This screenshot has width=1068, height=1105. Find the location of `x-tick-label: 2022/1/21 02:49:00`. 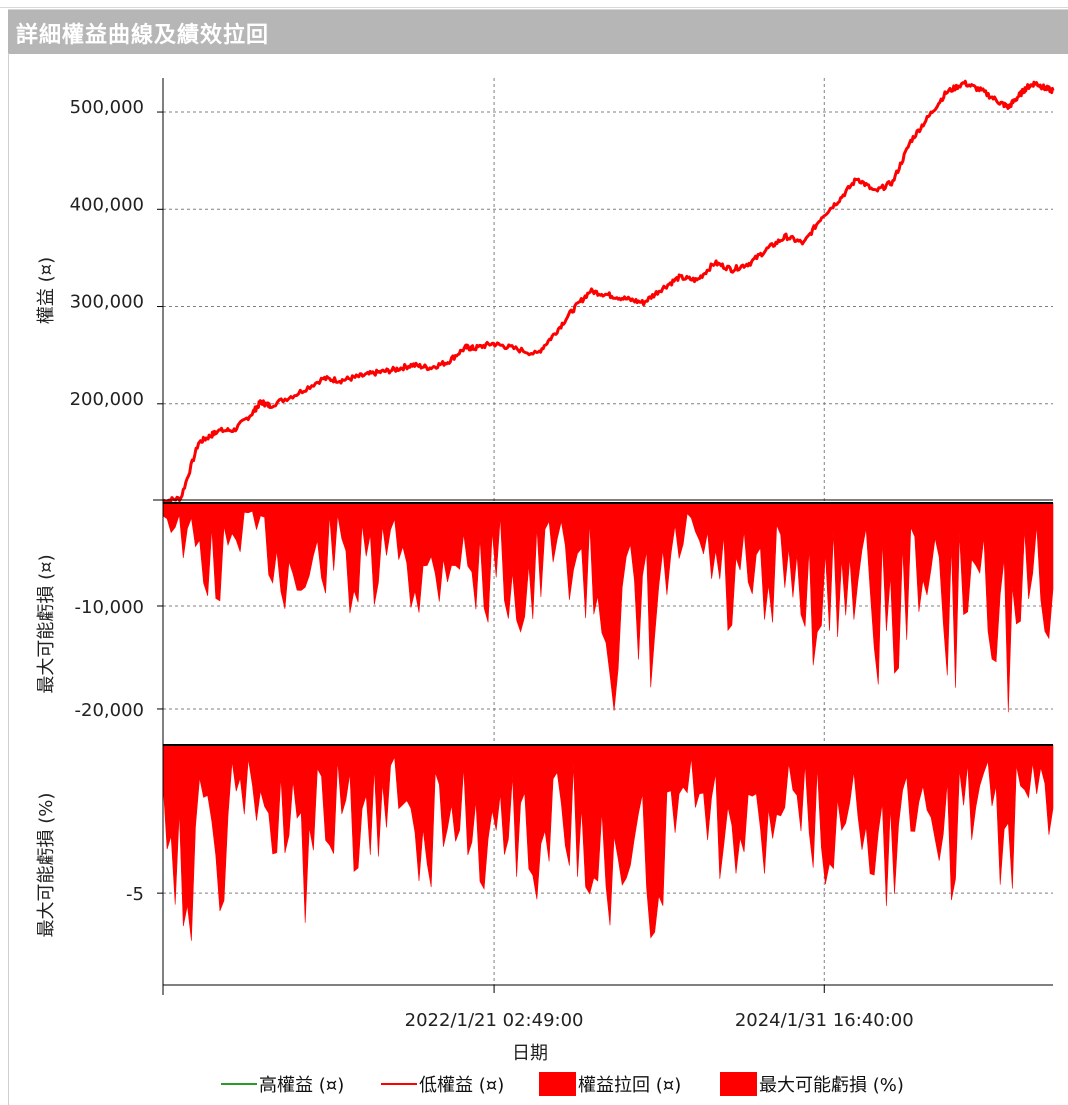

x-tick-label: 2022/1/21 02:49:00 is located at coordinates (494, 1020).